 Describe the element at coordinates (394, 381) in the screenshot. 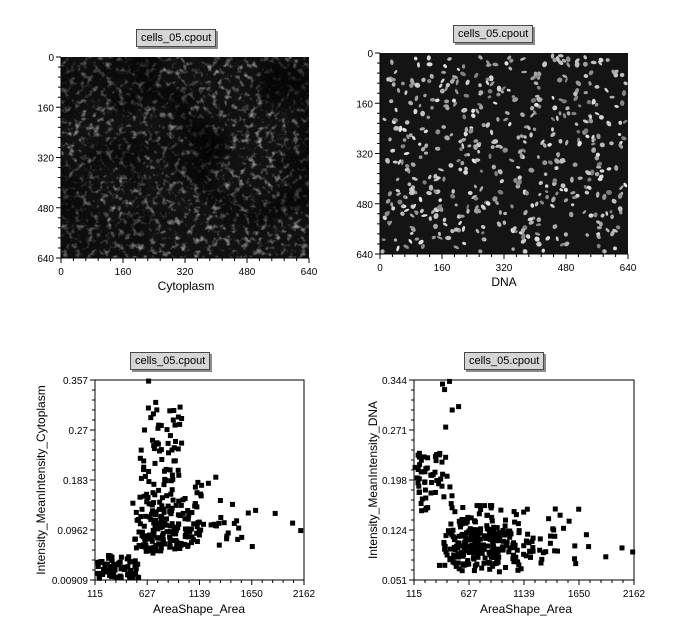

I see `y-tick-label: 0.344` at that location.